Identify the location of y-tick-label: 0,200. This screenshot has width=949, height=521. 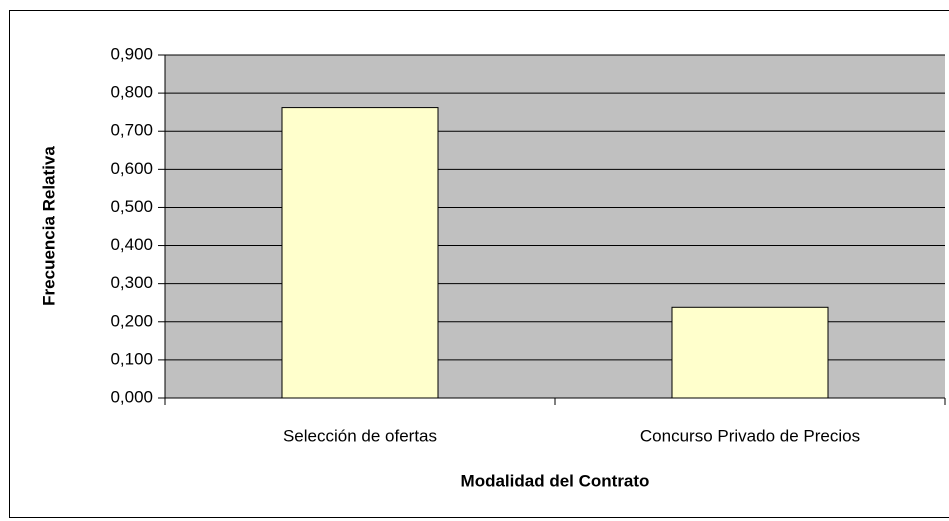
(131, 320).